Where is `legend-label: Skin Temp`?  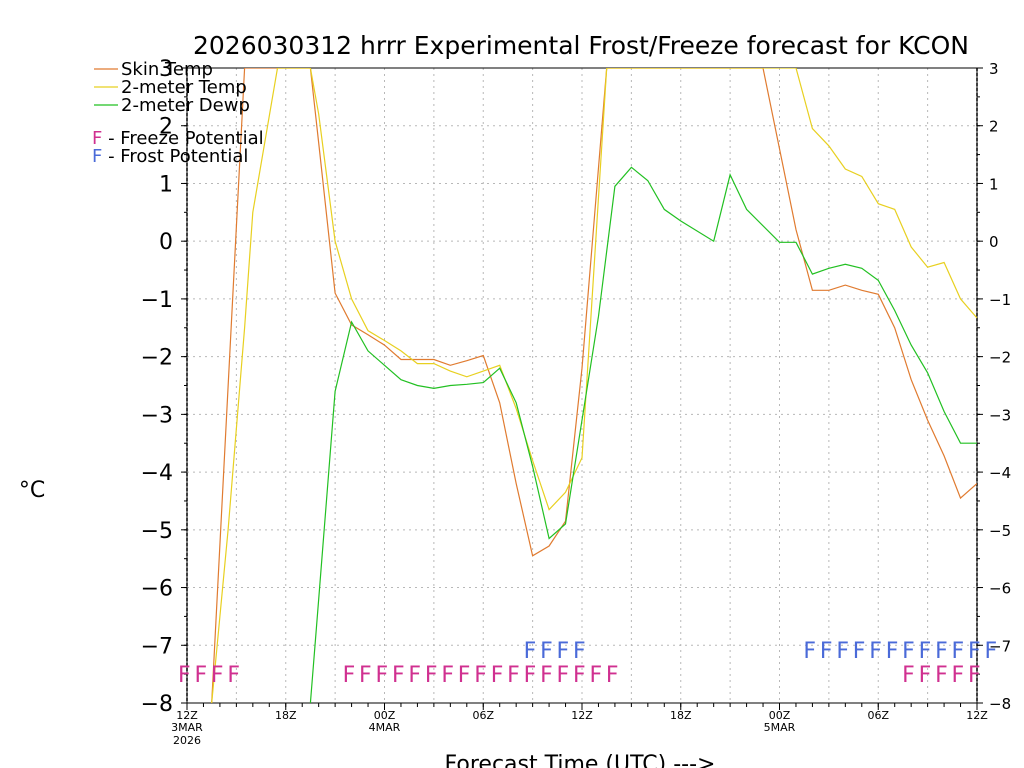 legend-label: Skin Temp is located at coordinates (167, 69).